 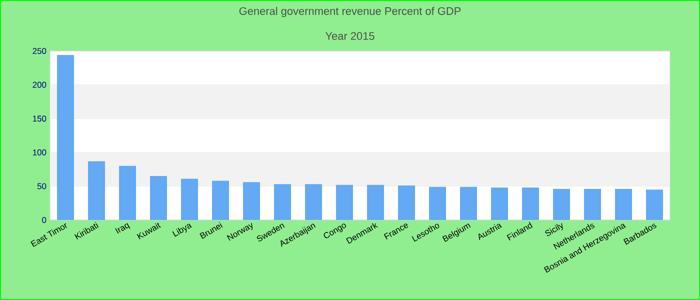 I want to click on y-tick-label: 50, so click(x=41, y=186).